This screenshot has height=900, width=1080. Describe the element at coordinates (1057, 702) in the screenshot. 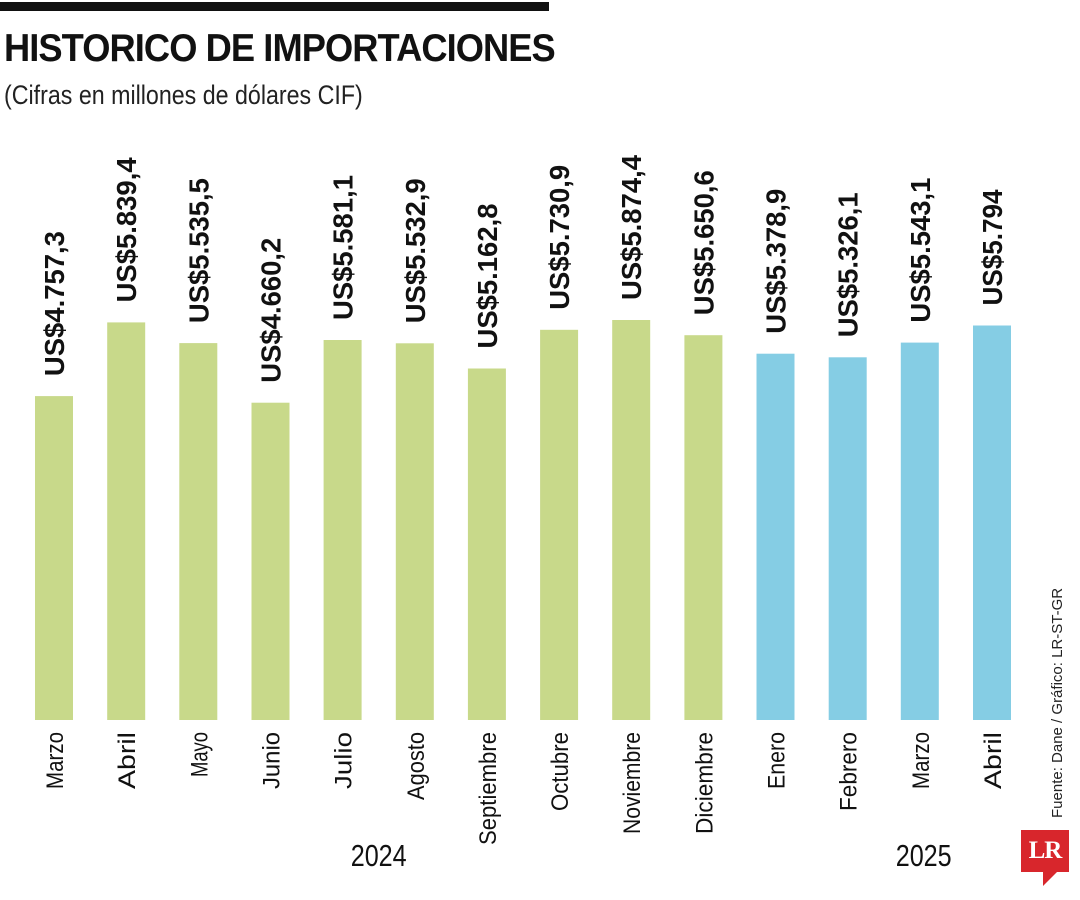

I see `source-note: Fuente: Dane / Gráfico: LR-ST-GR` at that location.